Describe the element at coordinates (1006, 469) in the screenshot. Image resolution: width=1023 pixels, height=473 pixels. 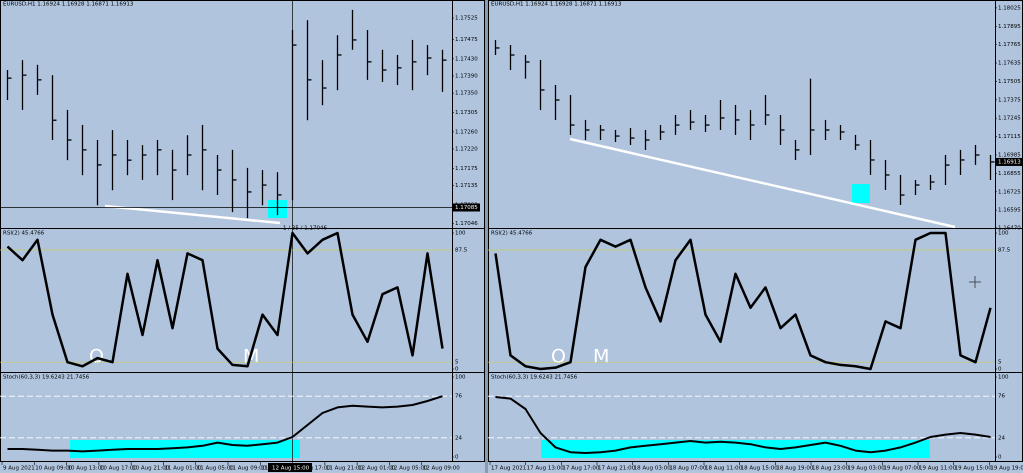
I see `time-label: 19 Aug 19:00` at that location.